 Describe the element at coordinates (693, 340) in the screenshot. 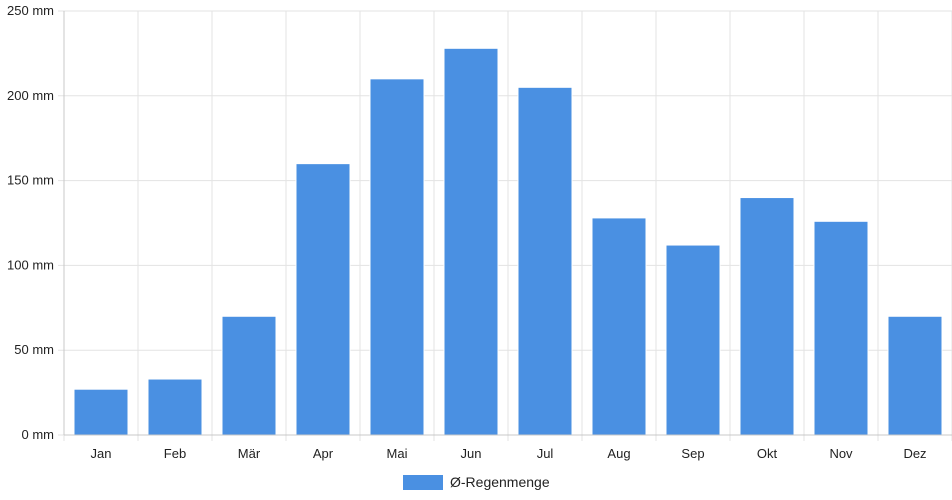

I see `bar-sep` at that location.